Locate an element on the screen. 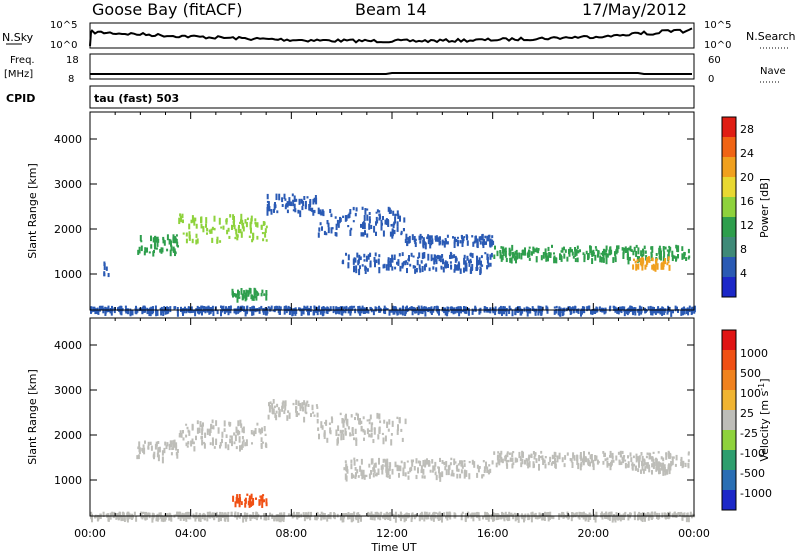  velocity-colorbar-label: Velocity [m s-1] is located at coordinates (764, 419).